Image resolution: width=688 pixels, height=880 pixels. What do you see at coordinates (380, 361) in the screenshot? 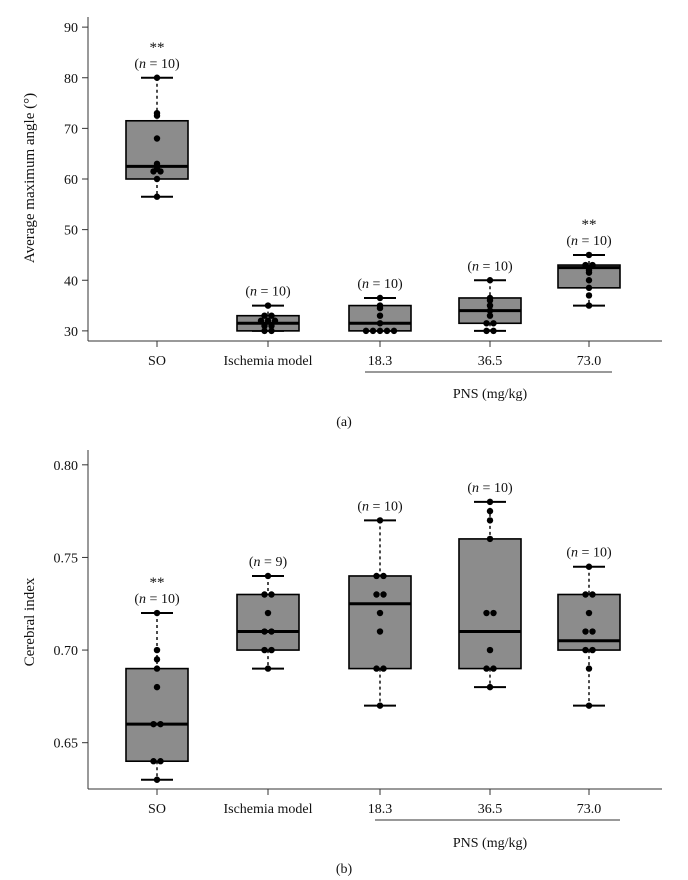
I see `x-category-label: 18.3` at bounding box center [380, 361].